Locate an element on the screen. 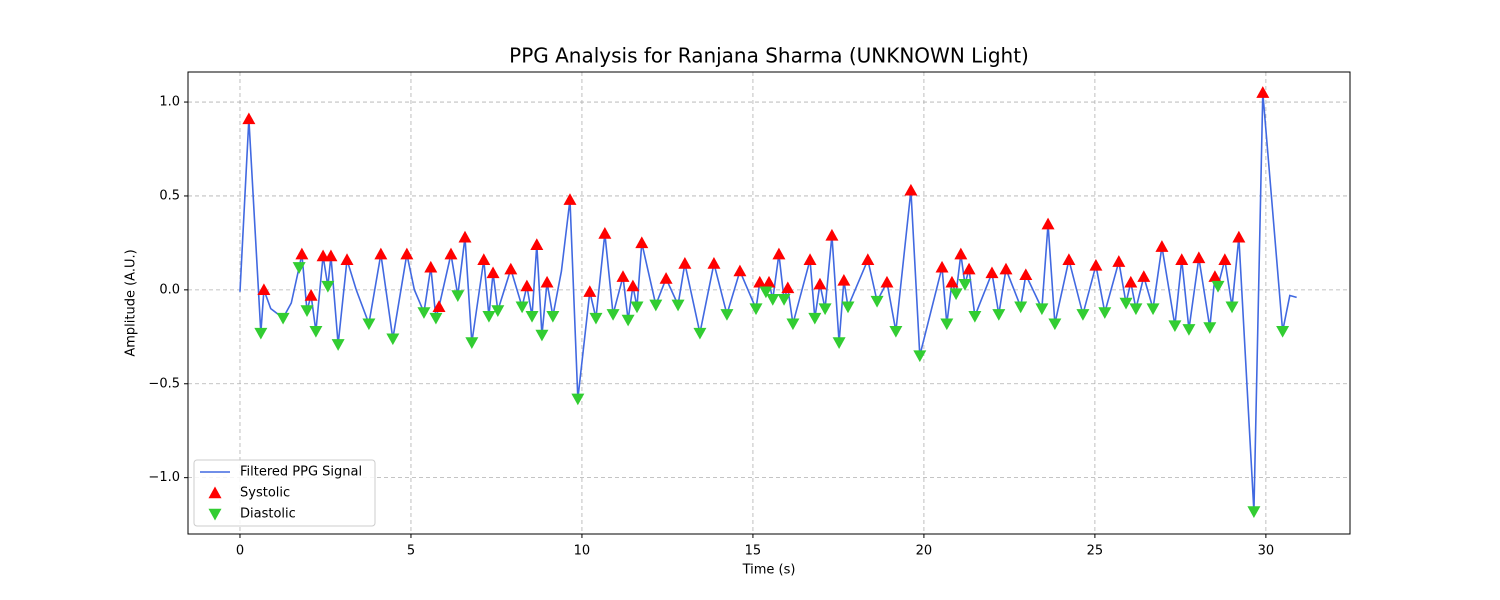 This screenshot has height=600, width=1500. x-axis-label: Time (s) is located at coordinates (769, 570).